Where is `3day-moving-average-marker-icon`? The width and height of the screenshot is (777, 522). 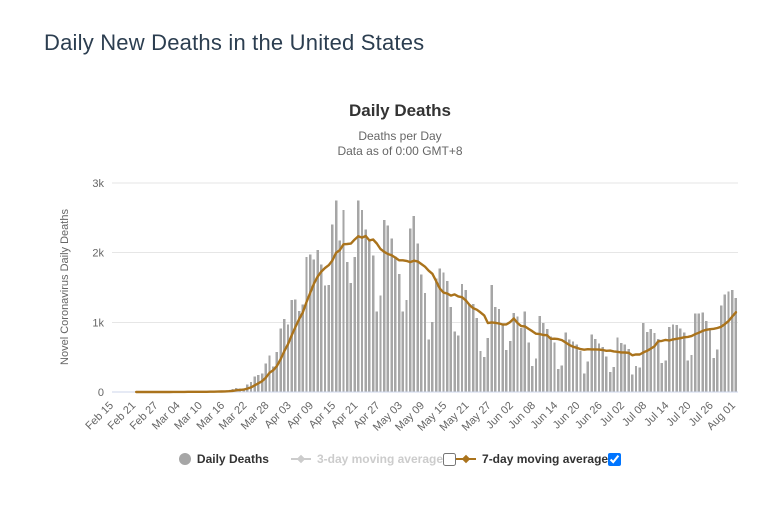 3day-moving-average-marker-icon is located at coordinates (300, 459).